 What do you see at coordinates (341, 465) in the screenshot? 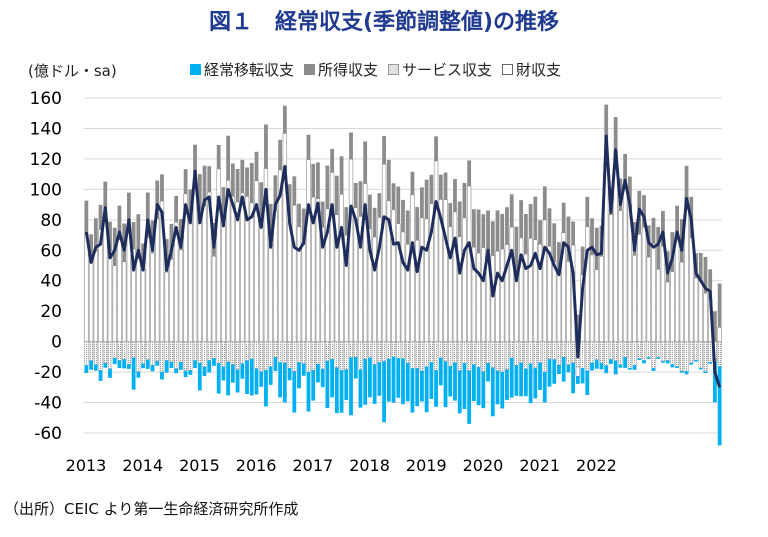
I see `x-axis-ticks: 2013 2014 2015 2016 2017 2018 2019 2020 2021 2022` at bounding box center [341, 465].